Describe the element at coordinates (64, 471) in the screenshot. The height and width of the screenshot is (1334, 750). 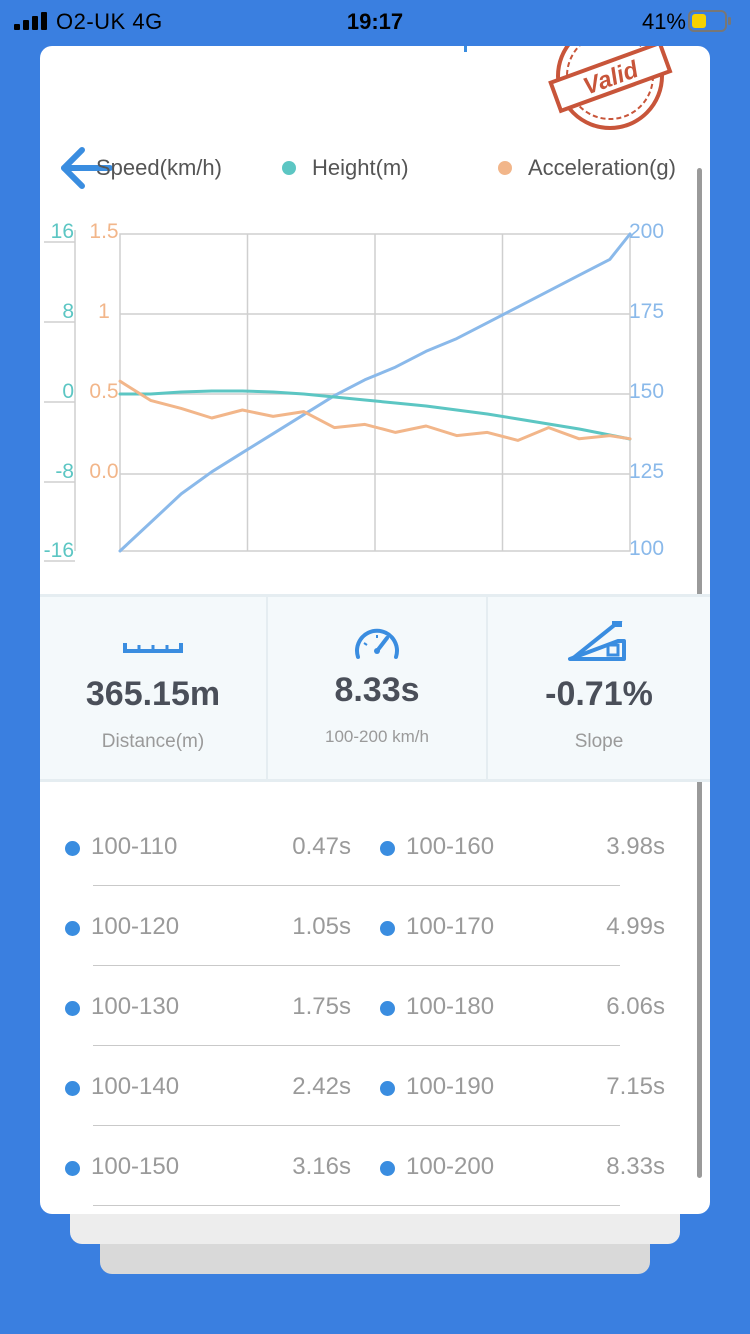
I see `height-tick-label: -8` at that location.